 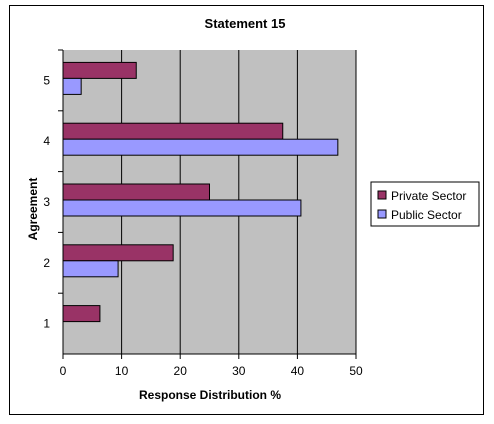 I want to click on x-tick-label: 40, so click(x=298, y=371).